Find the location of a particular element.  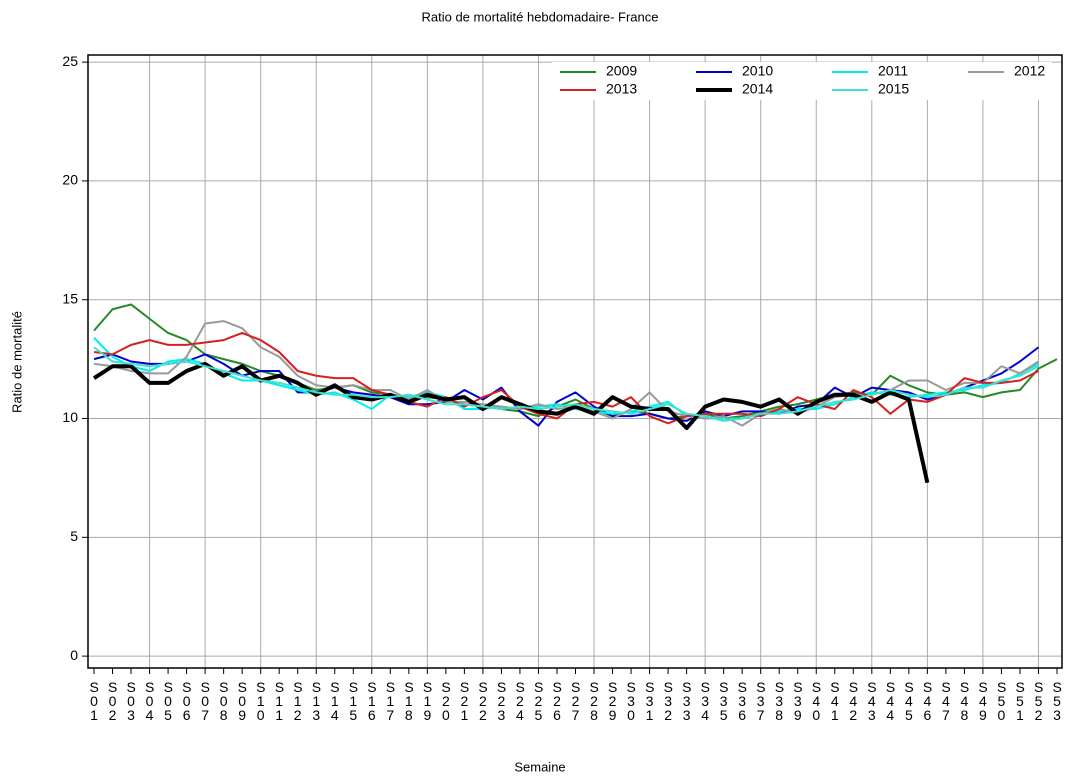

legend-label: 2014 is located at coordinates (757, 89).